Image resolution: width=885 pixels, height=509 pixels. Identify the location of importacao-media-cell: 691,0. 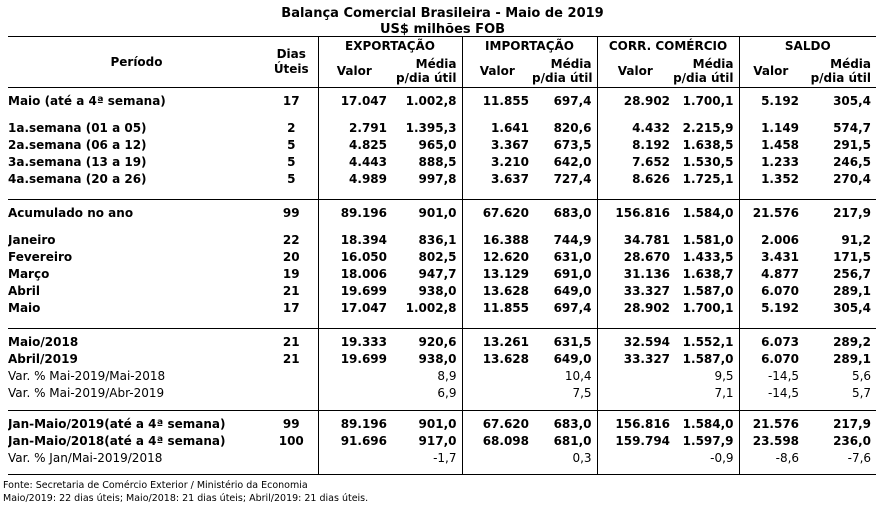
(572, 273).